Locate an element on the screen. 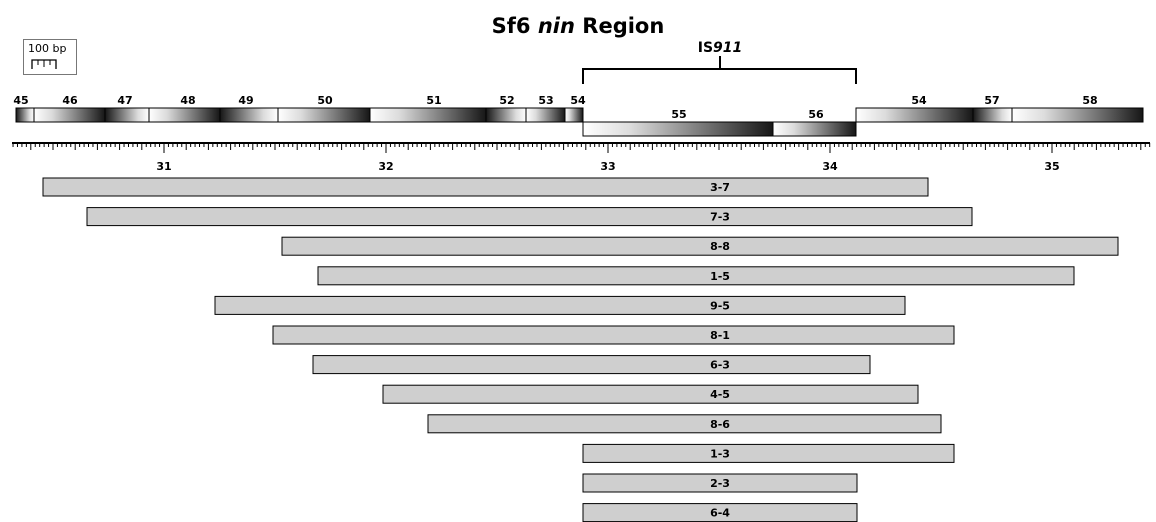 Image resolution: width=1156 pixels, height=522 pixels. insert-gene-row: 55 56 is located at coordinates (719, 122).